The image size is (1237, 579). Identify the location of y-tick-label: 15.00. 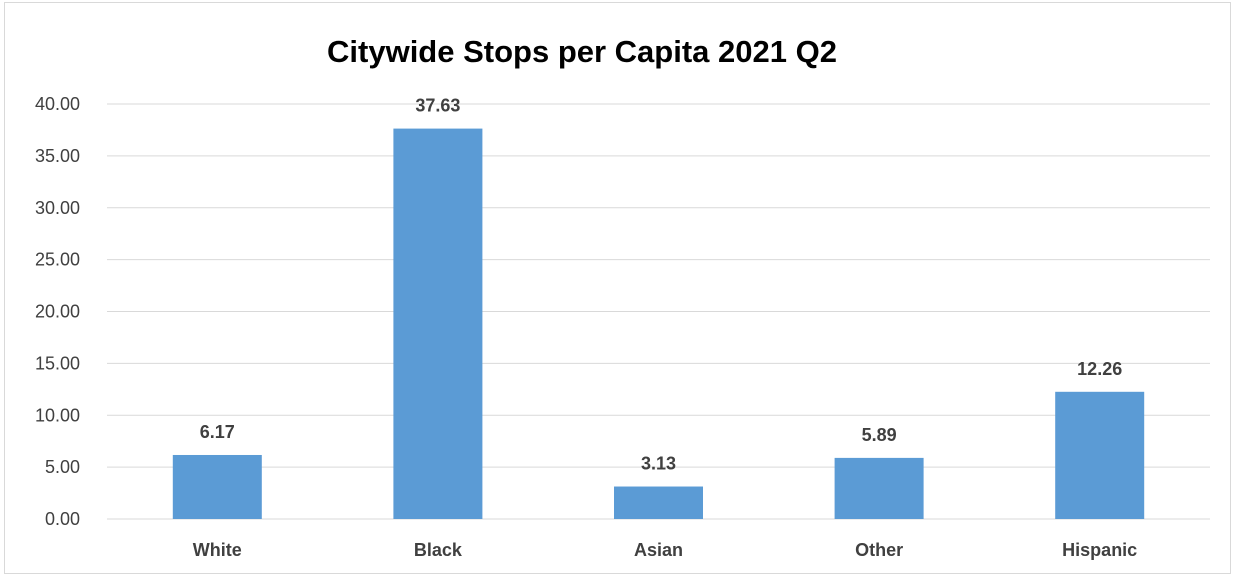
(57, 363).